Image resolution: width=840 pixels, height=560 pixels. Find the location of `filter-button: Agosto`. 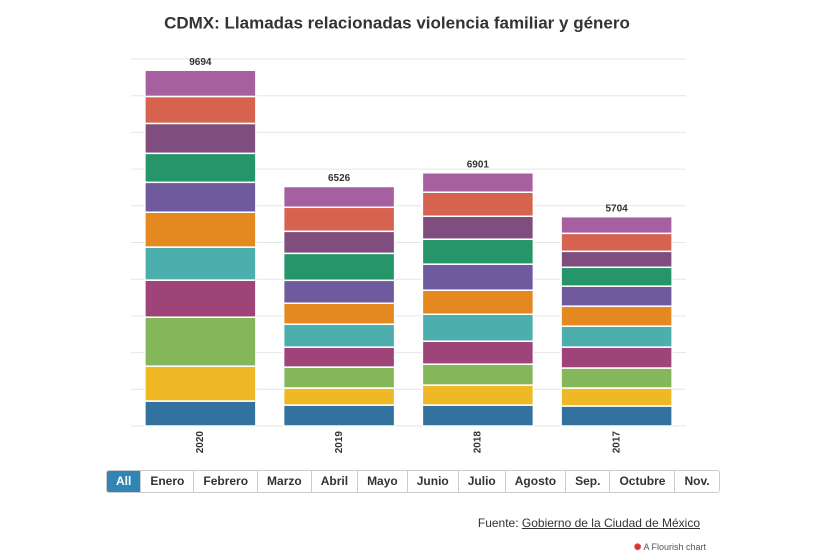

filter-button: Agosto is located at coordinates (535, 481).